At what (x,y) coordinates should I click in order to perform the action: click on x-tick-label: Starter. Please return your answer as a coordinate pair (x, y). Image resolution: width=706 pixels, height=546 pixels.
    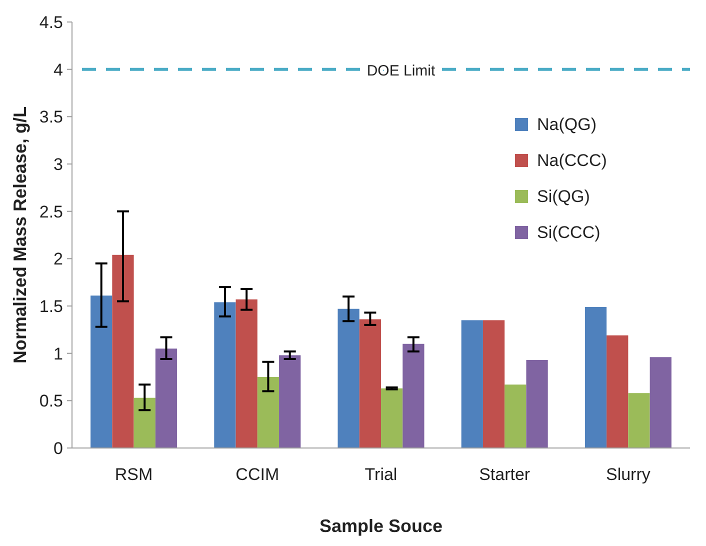
    Looking at the image, I should click on (504, 474).